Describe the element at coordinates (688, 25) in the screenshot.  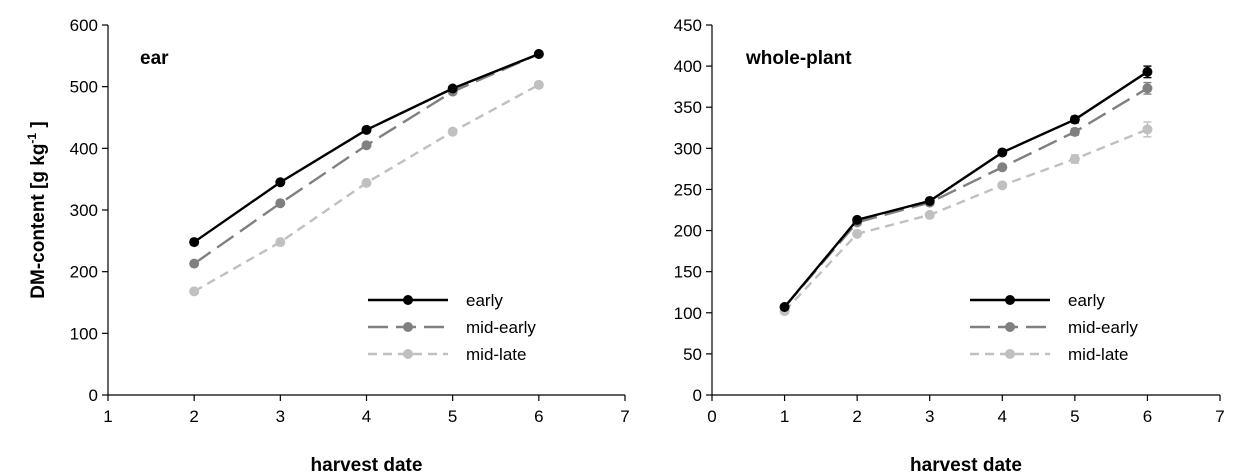
I see `y-tick-label: 450` at that location.